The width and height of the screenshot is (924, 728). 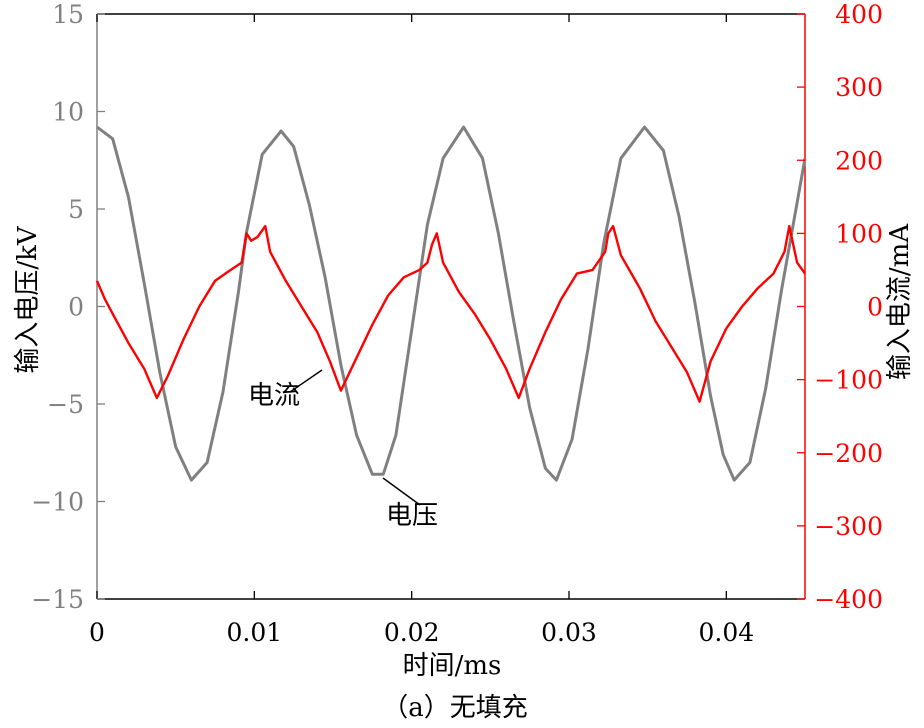 I want to click on y-right-tick-label: −200, so click(x=848, y=453).